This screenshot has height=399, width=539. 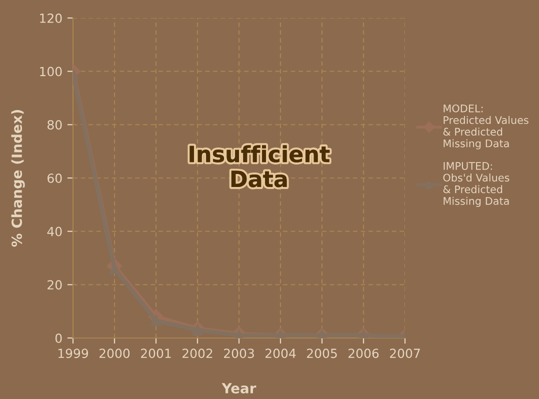 What do you see at coordinates (55, 285) in the screenshot?
I see `y-tick-label: 20` at bounding box center [55, 285].